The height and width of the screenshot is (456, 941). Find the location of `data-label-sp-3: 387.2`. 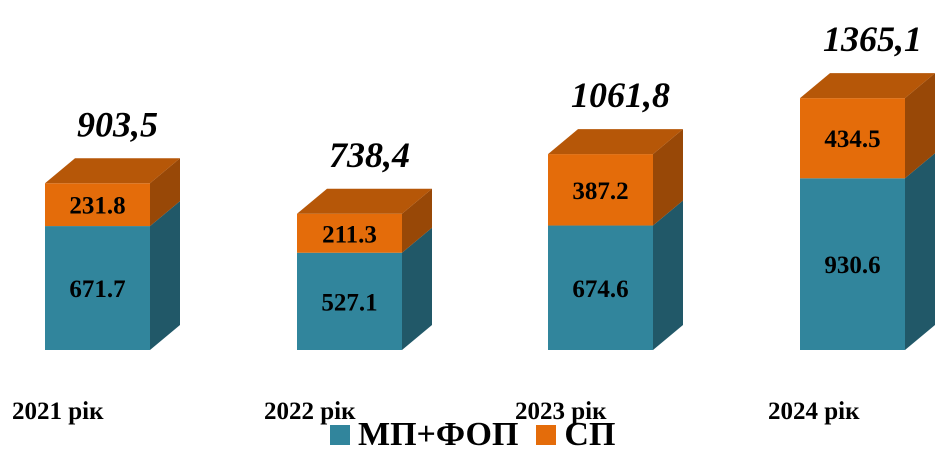

data-label-sp-3: 387.2 is located at coordinates (600, 191).